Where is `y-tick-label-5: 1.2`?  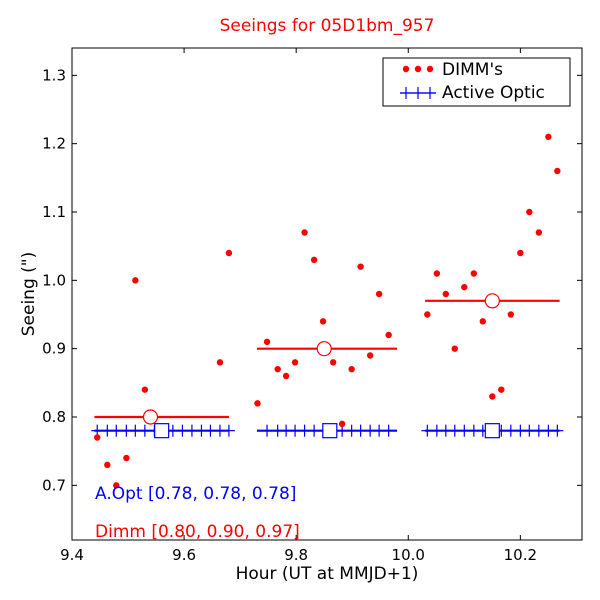 y-tick-label-5: 1.2 is located at coordinates (54, 144).